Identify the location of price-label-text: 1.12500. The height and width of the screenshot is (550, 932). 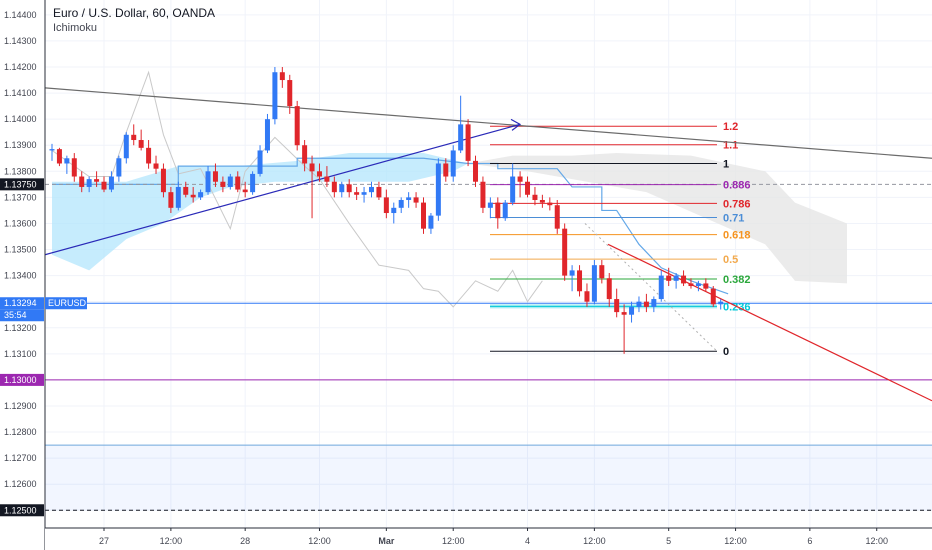
(20, 510).